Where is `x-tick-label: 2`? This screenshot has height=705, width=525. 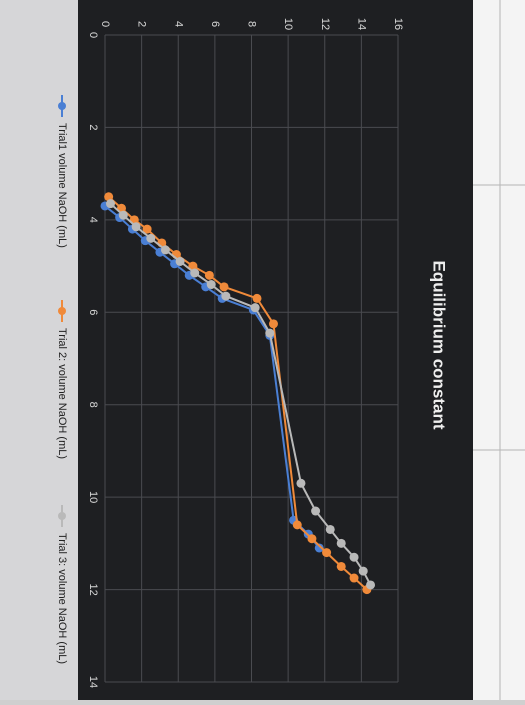
x-tick-label: 2 is located at coordinates (93, 127).